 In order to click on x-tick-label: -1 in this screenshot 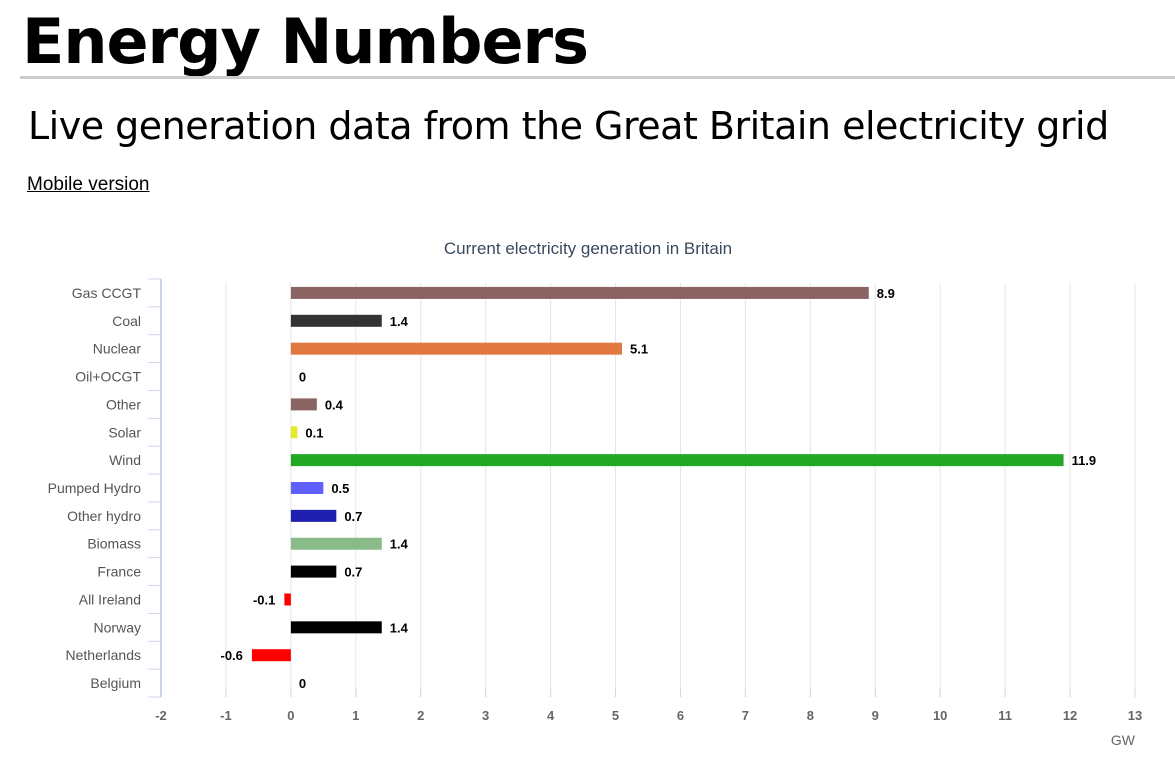, I will do `click(226, 715)`.